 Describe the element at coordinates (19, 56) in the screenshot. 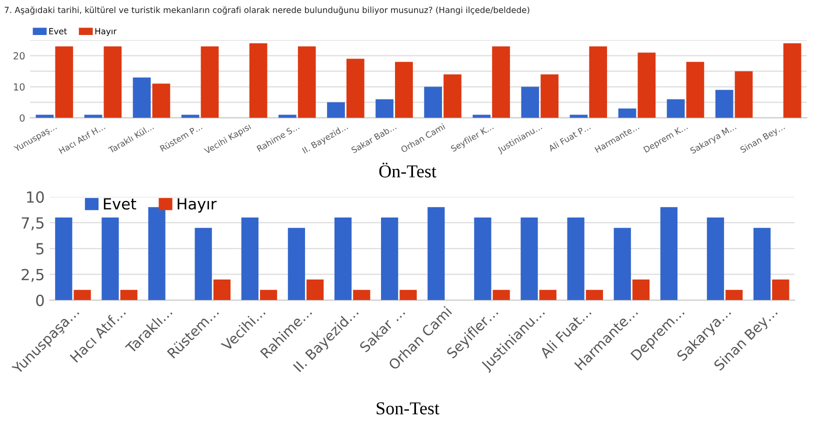

I see `y-tick-label: 20` at that location.